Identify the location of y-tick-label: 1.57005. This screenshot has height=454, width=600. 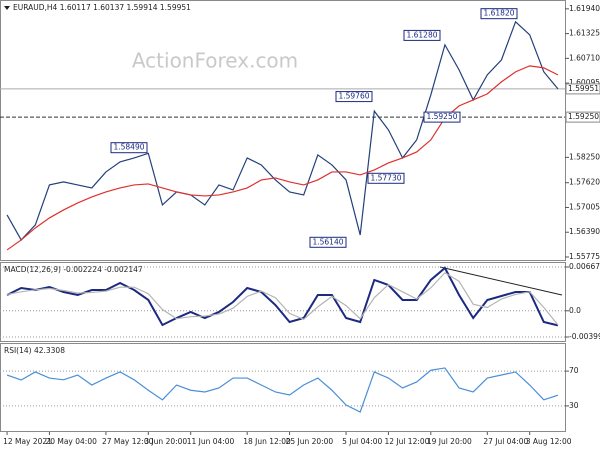
(584, 206).